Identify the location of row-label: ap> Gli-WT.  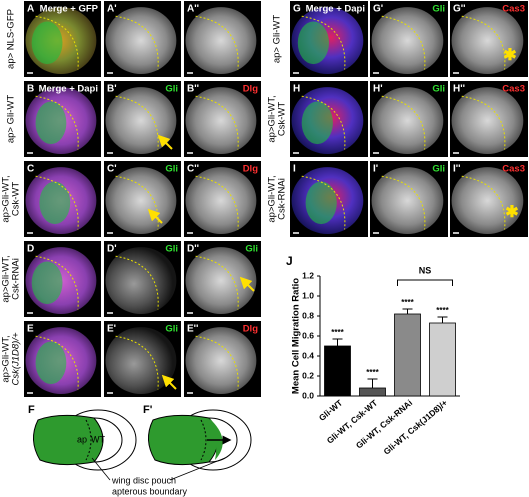
(11, 119).